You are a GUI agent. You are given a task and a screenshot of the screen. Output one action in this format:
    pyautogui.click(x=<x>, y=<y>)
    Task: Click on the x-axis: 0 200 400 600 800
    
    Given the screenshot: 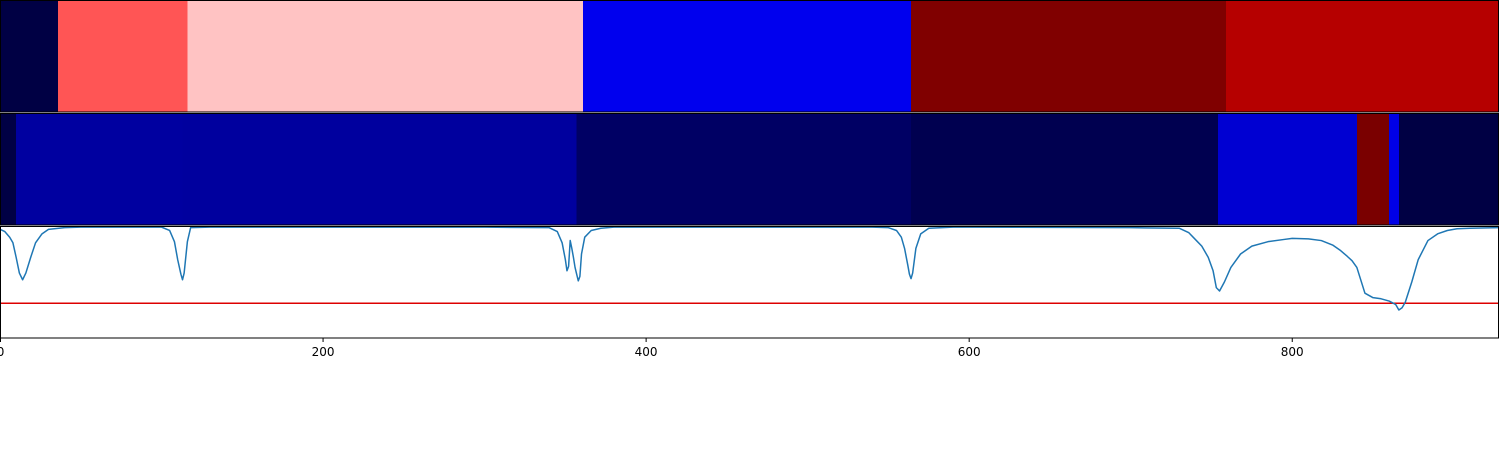 What is the action you would take?
    pyautogui.click(x=652, y=348)
    